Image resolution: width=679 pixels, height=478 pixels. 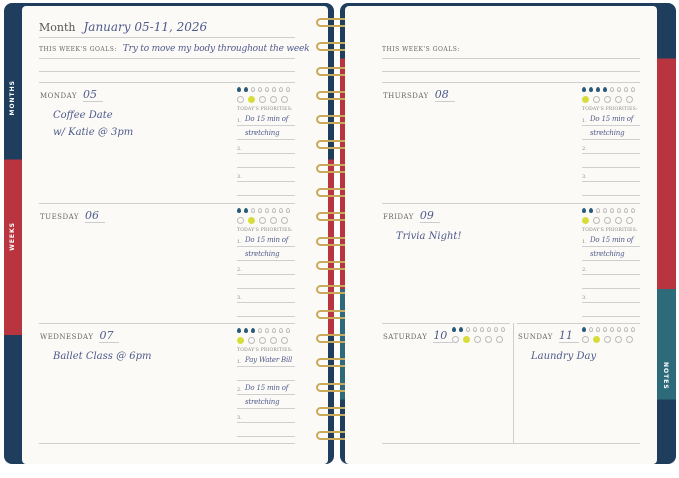 What do you see at coordinates (443, 336) in the screenshot?
I see `day-date: 10` at bounding box center [443, 336].